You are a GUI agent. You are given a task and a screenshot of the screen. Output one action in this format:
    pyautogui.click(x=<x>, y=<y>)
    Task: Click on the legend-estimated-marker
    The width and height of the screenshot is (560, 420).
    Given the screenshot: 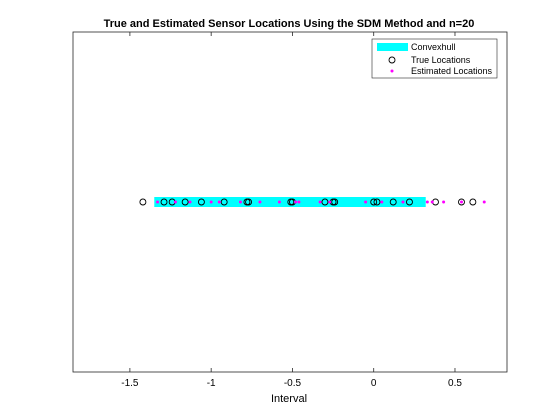 What is the action you would take?
    pyautogui.click(x=392, y=71)
    